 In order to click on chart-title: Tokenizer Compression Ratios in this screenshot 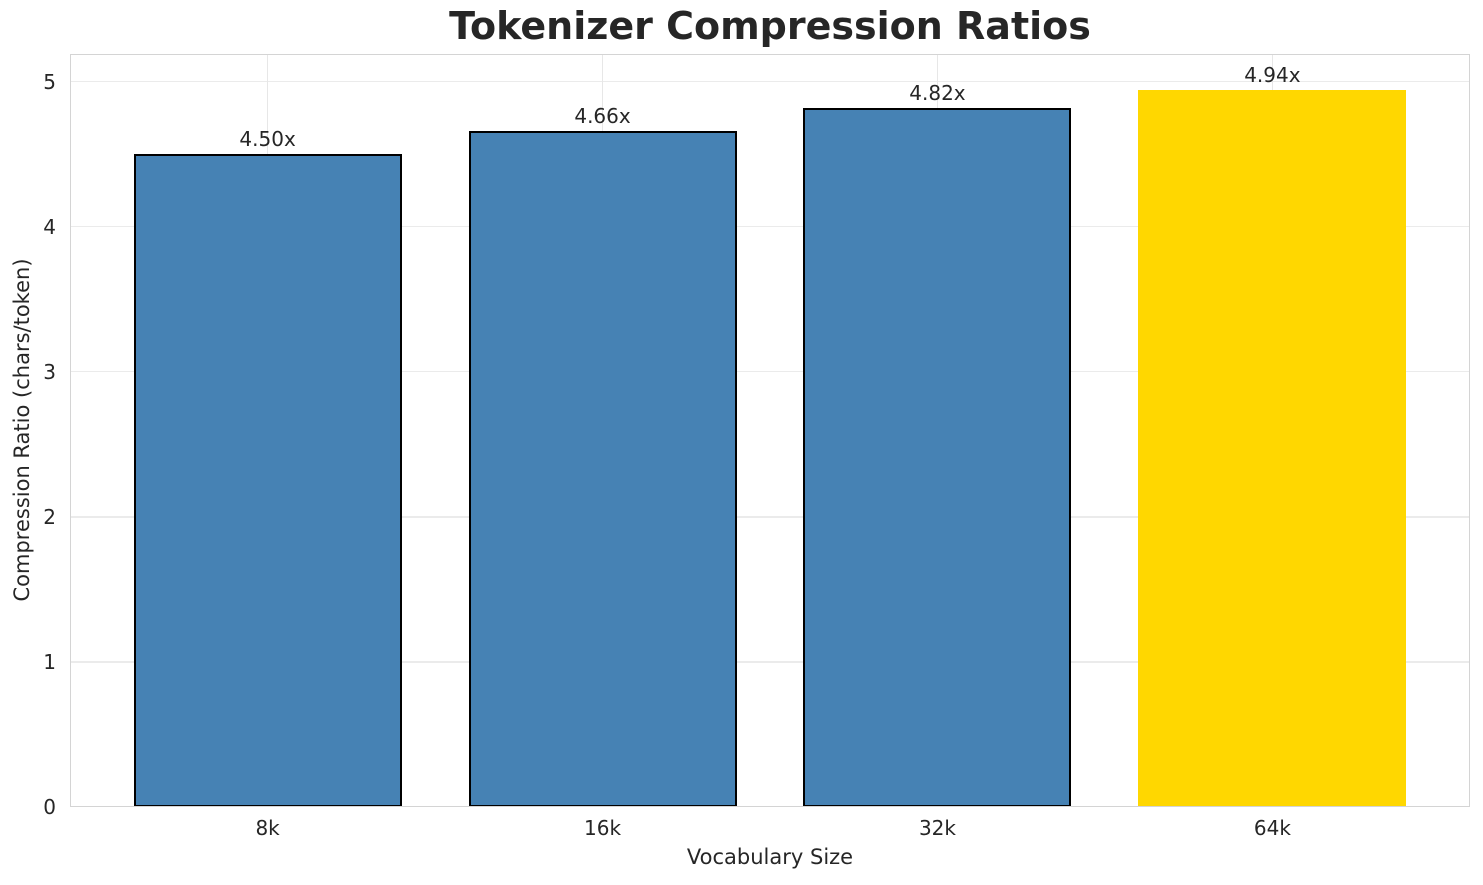, I will do `click(770, 26)`.